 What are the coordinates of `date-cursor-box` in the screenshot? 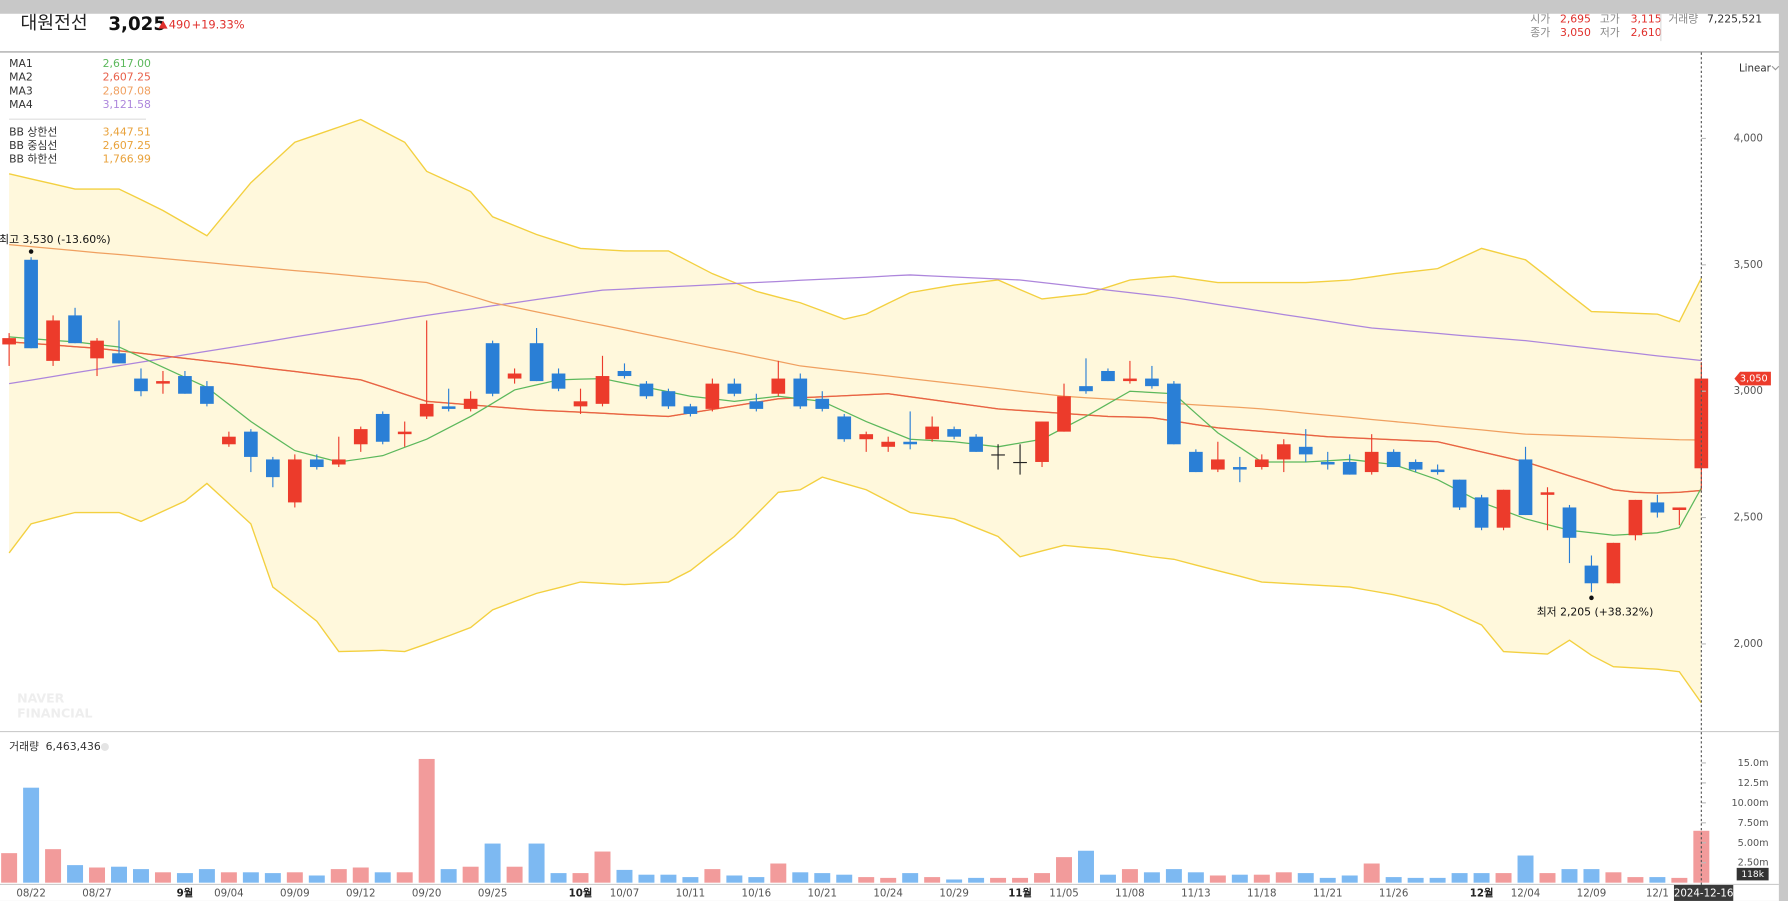 It's located at (1703, 892).